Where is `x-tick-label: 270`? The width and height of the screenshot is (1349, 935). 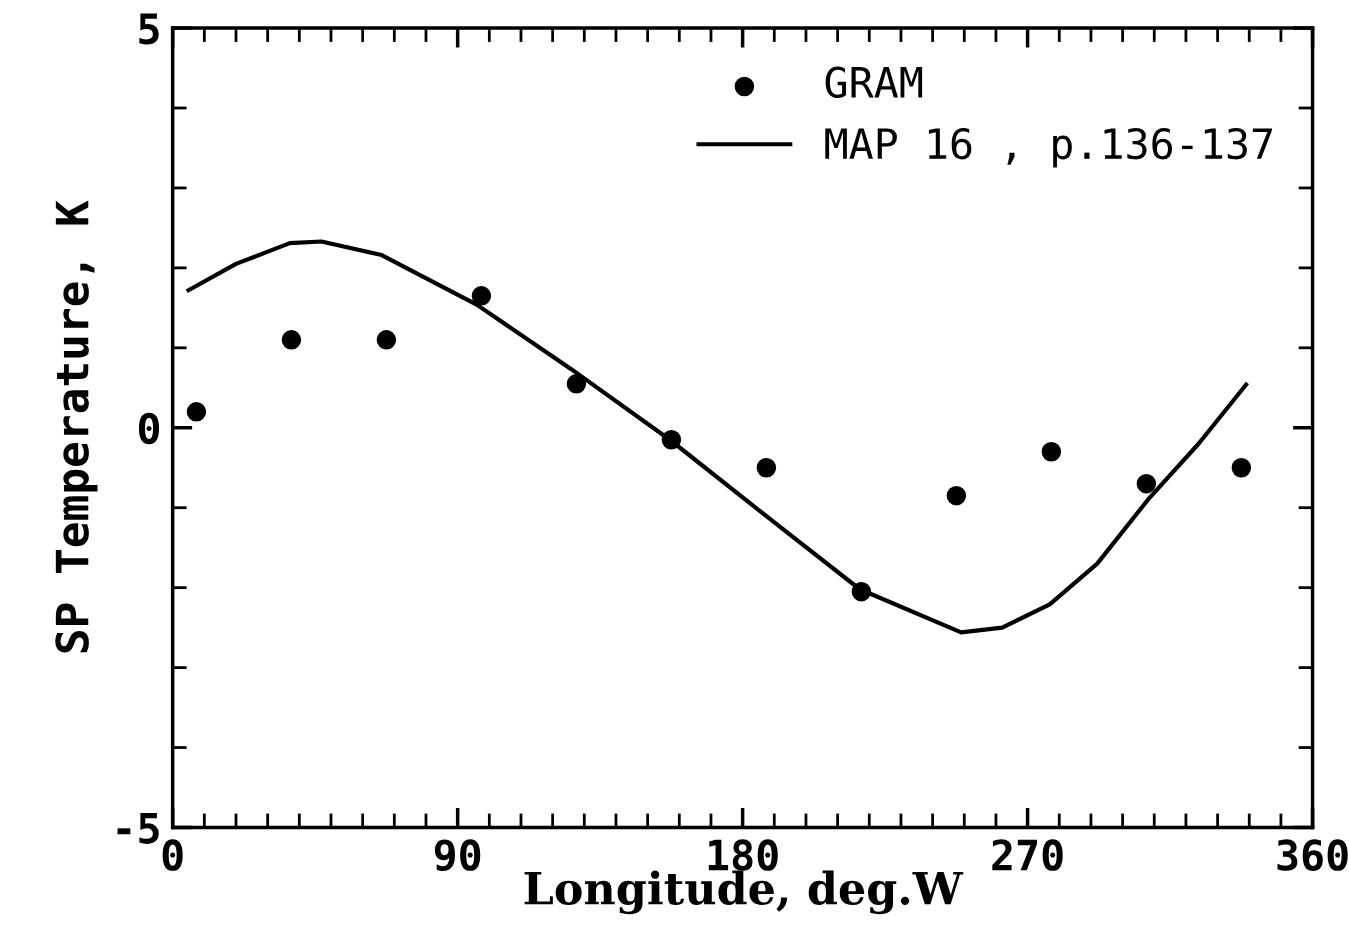 x-tick-label: 270 is located at coordinates (1027, 855).